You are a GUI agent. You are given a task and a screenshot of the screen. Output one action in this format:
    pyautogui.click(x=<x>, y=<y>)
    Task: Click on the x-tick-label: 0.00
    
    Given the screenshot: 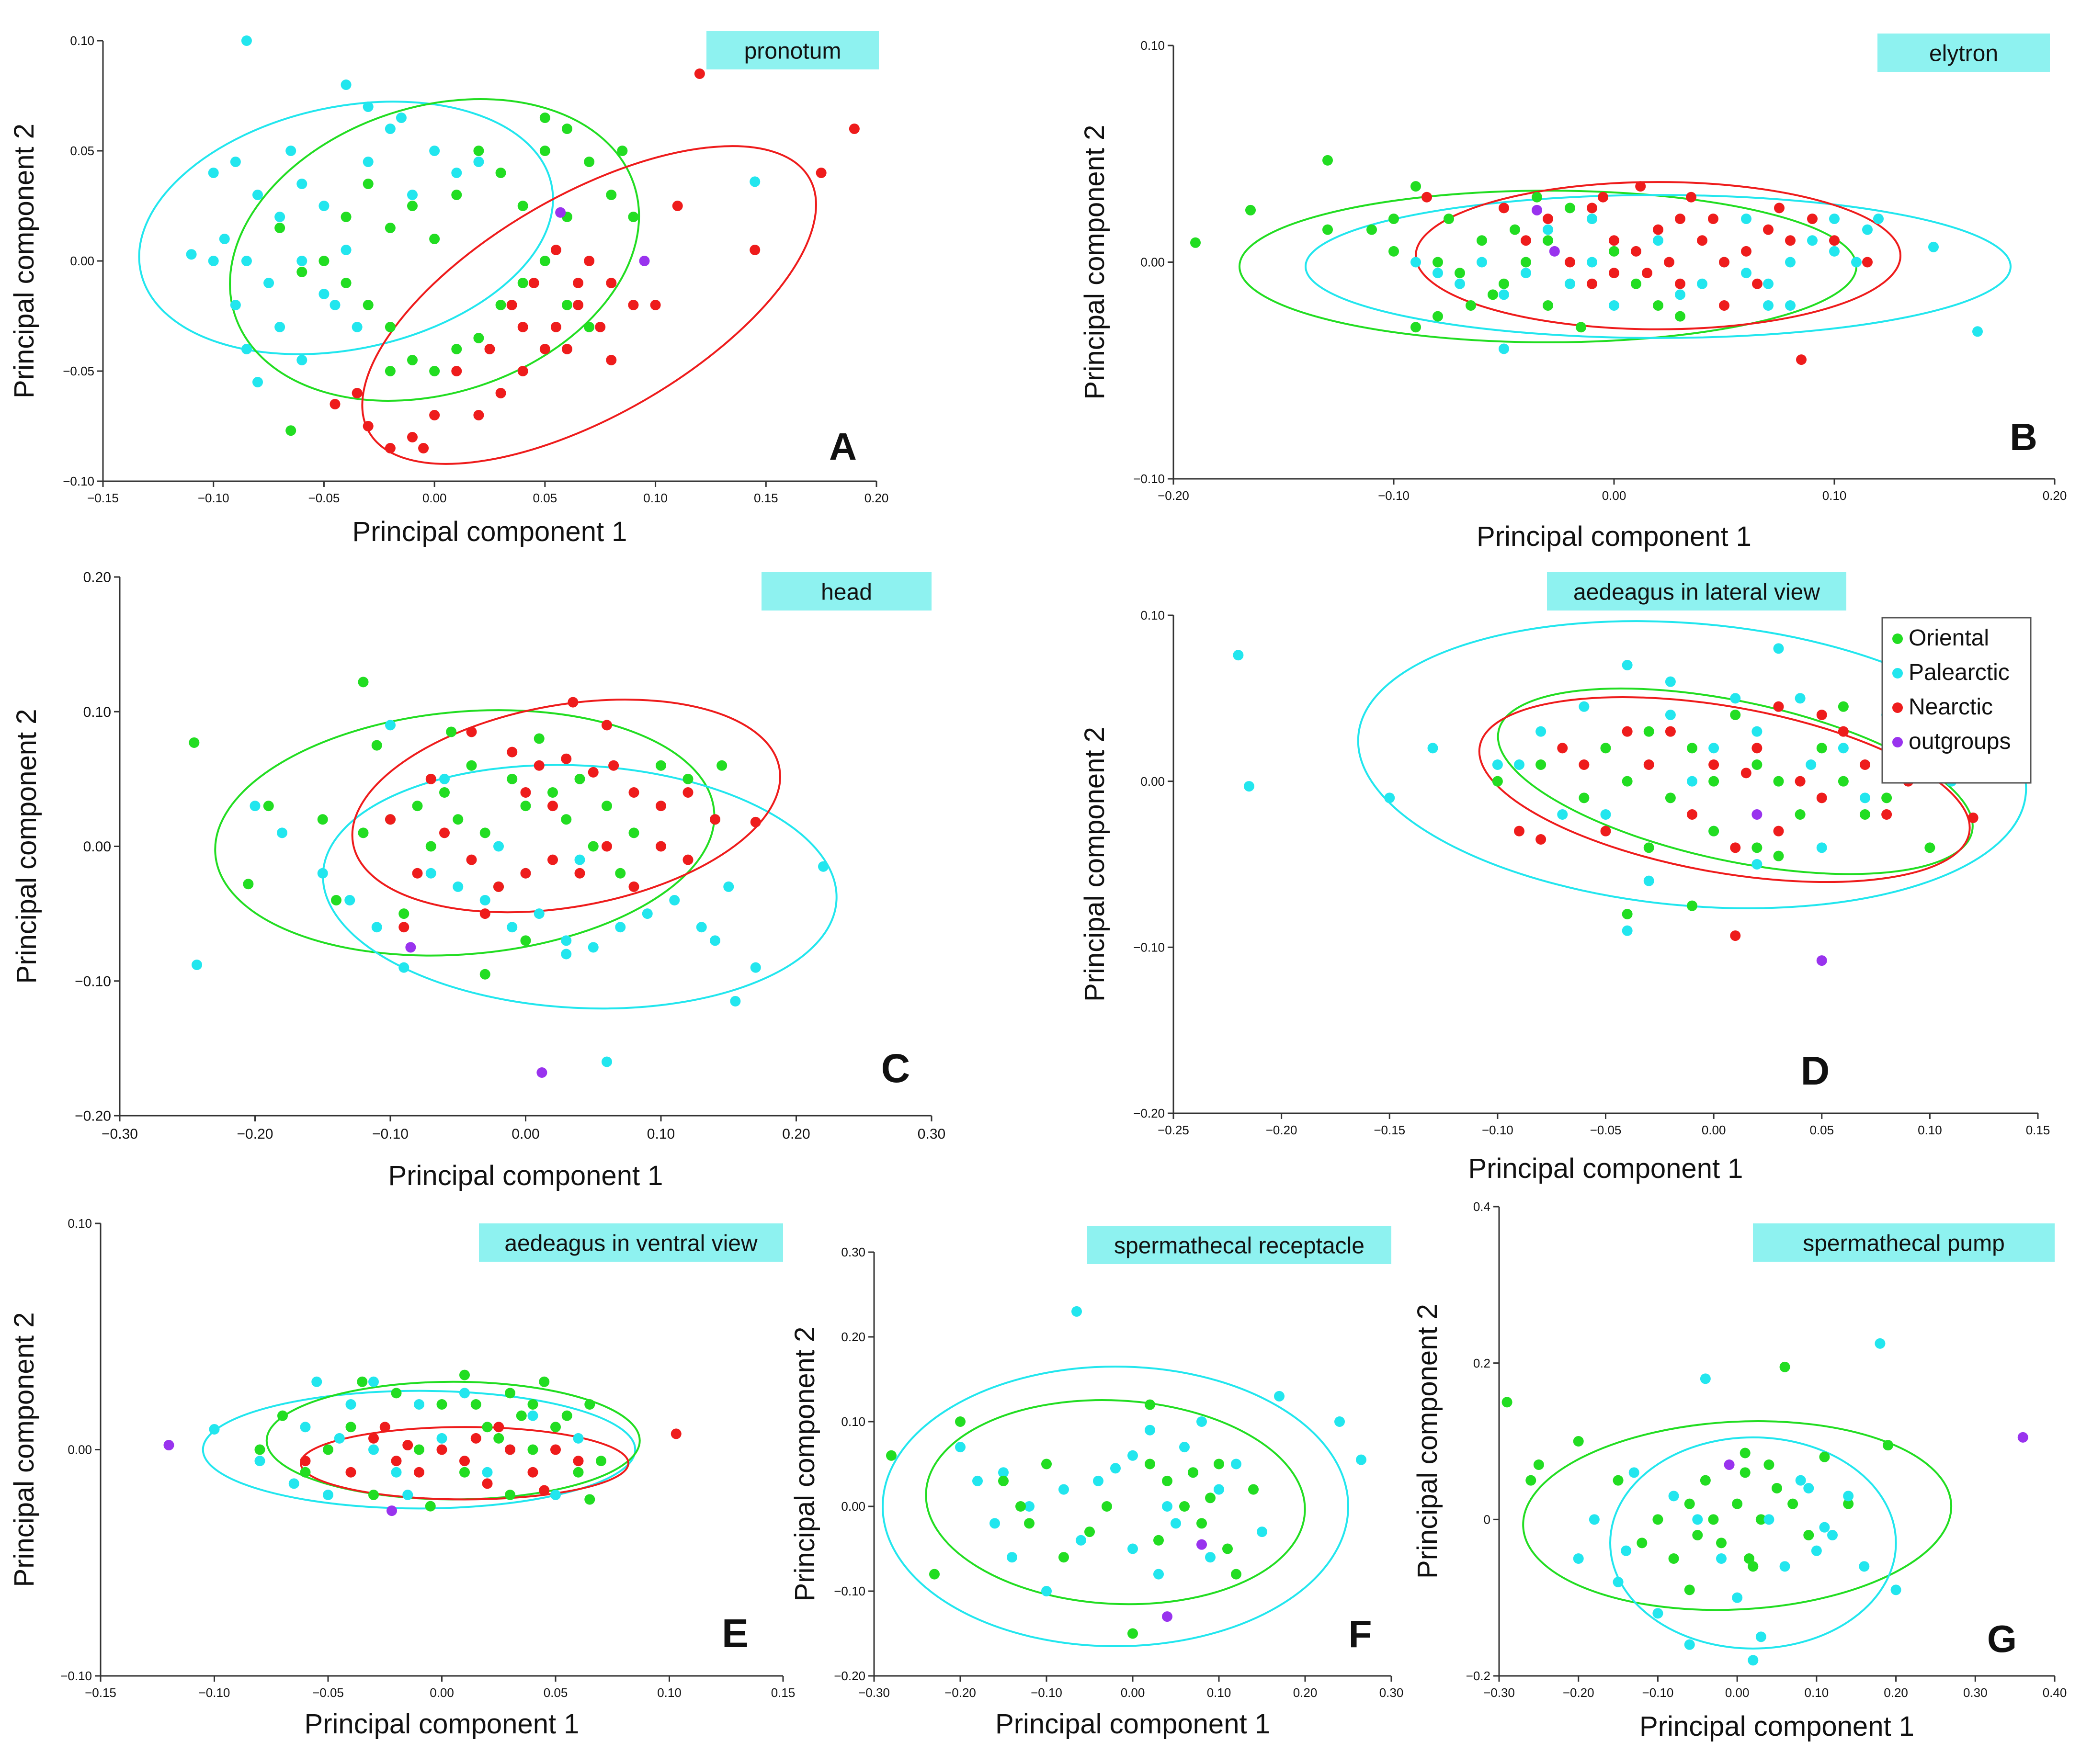 What is the action you would take?
    pyautogui.click(x=1714, y=1130)
    